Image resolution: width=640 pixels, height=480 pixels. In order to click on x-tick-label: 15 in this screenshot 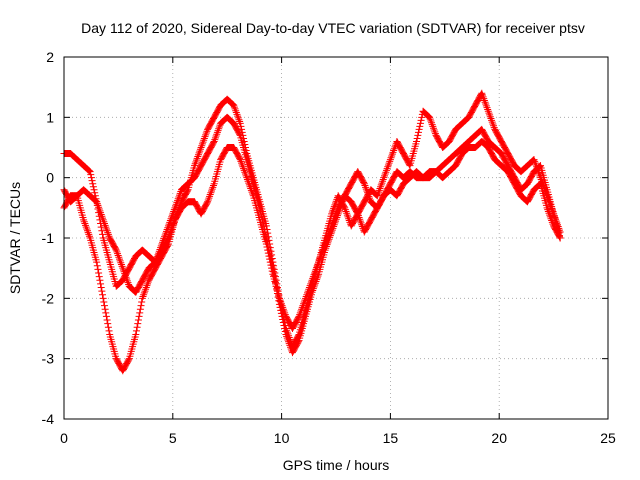, I will do `click(391, 438)`.